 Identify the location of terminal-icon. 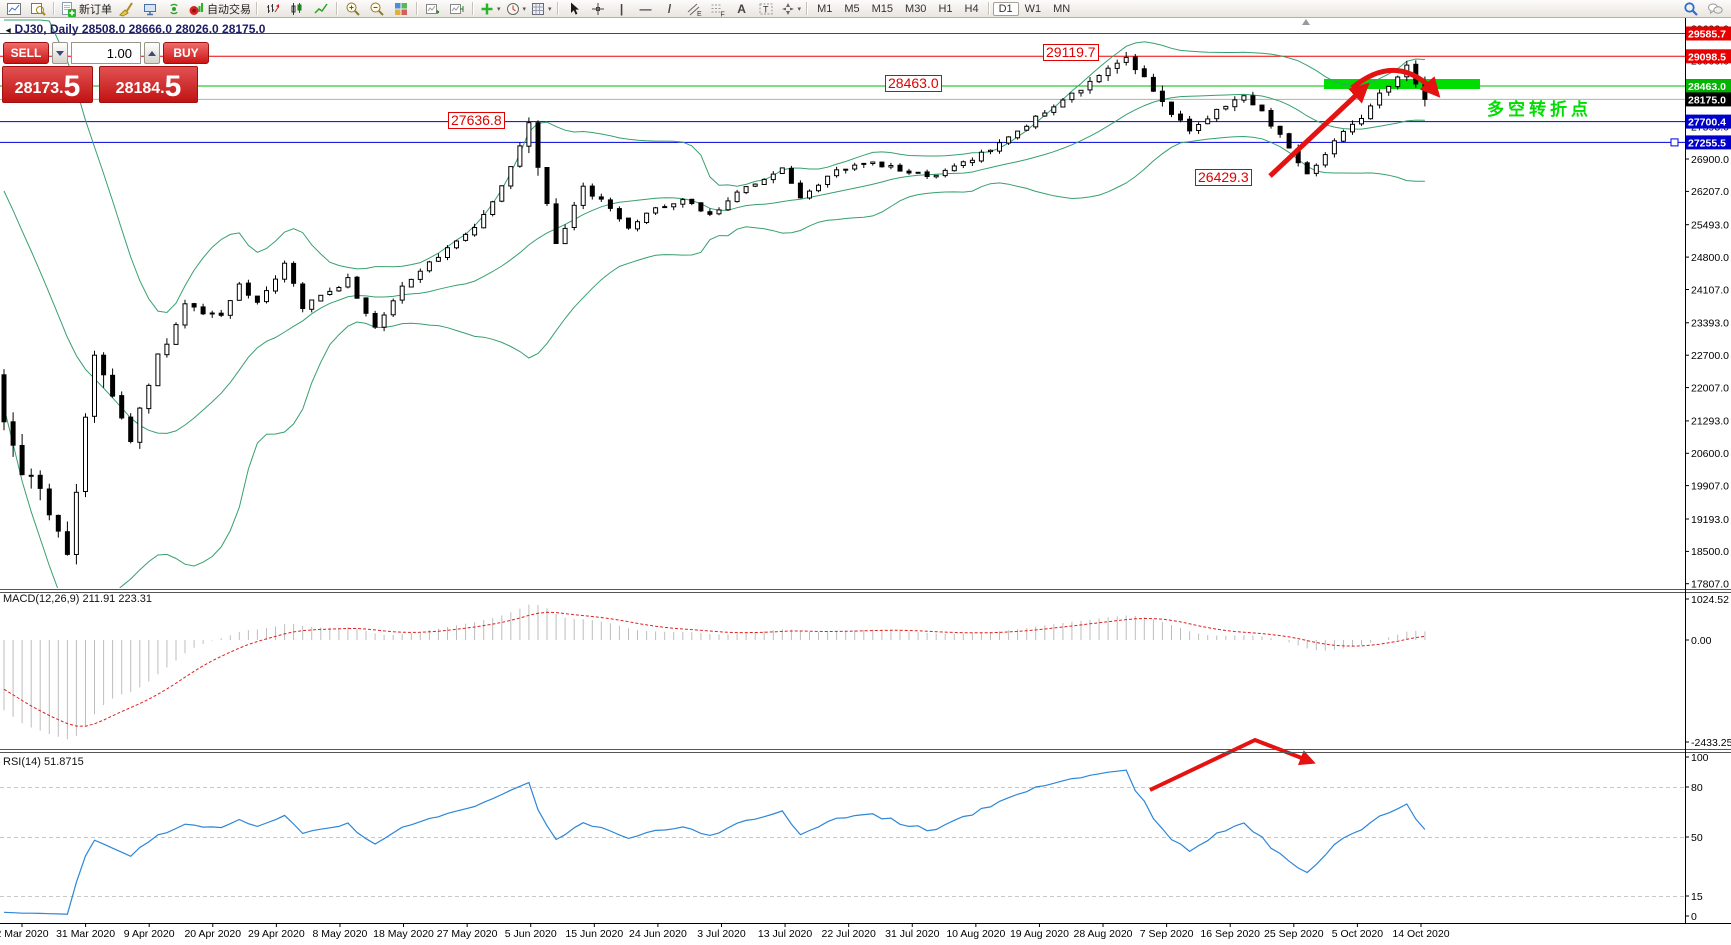
(150, 9).